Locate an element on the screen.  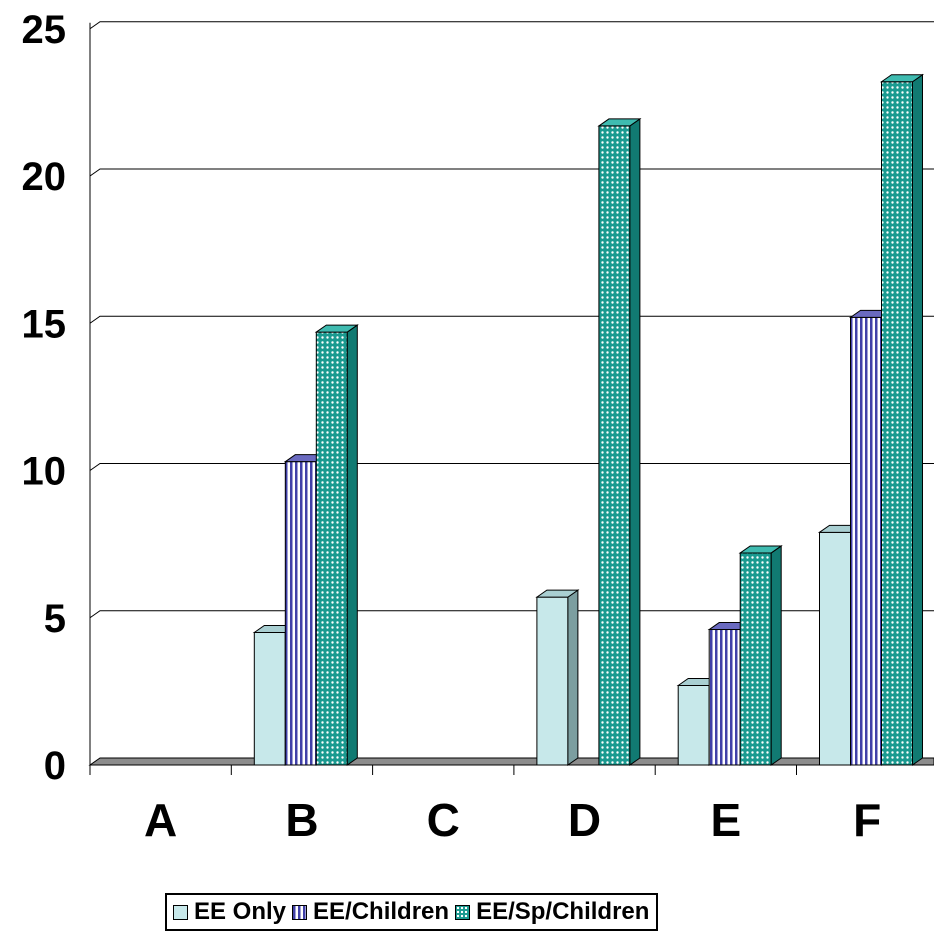
y-tick-label: 10 is located at coordinates (44, 472).